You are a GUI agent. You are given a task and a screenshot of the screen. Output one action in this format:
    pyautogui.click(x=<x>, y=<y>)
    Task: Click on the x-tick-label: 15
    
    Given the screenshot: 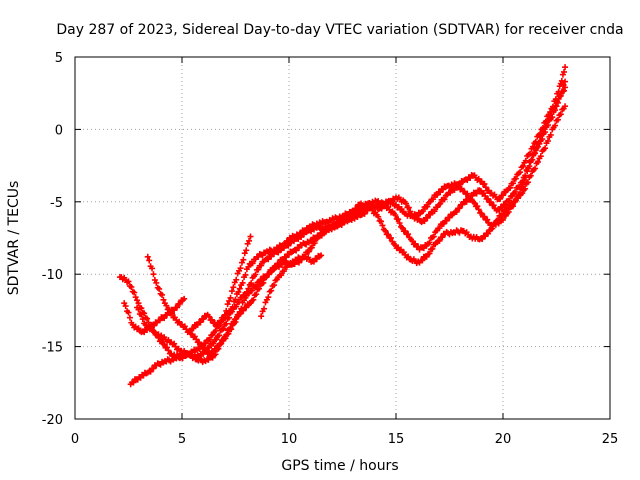 What is the action you would take?
    pyautogui.click(x=396, y=439)
    